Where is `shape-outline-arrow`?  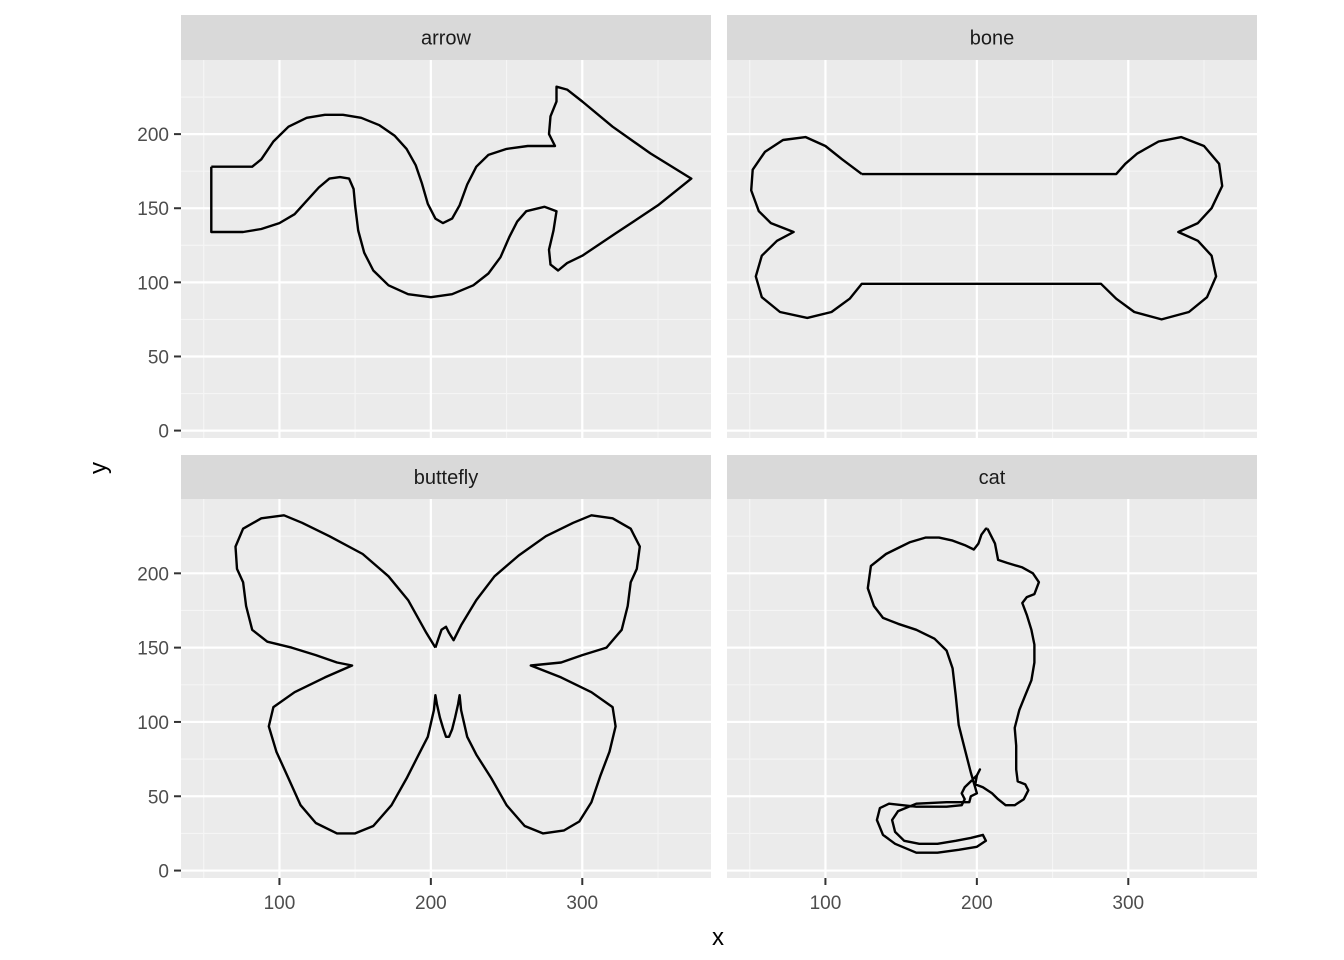
shape-outline-arrow is located at coordinates (451, 192).